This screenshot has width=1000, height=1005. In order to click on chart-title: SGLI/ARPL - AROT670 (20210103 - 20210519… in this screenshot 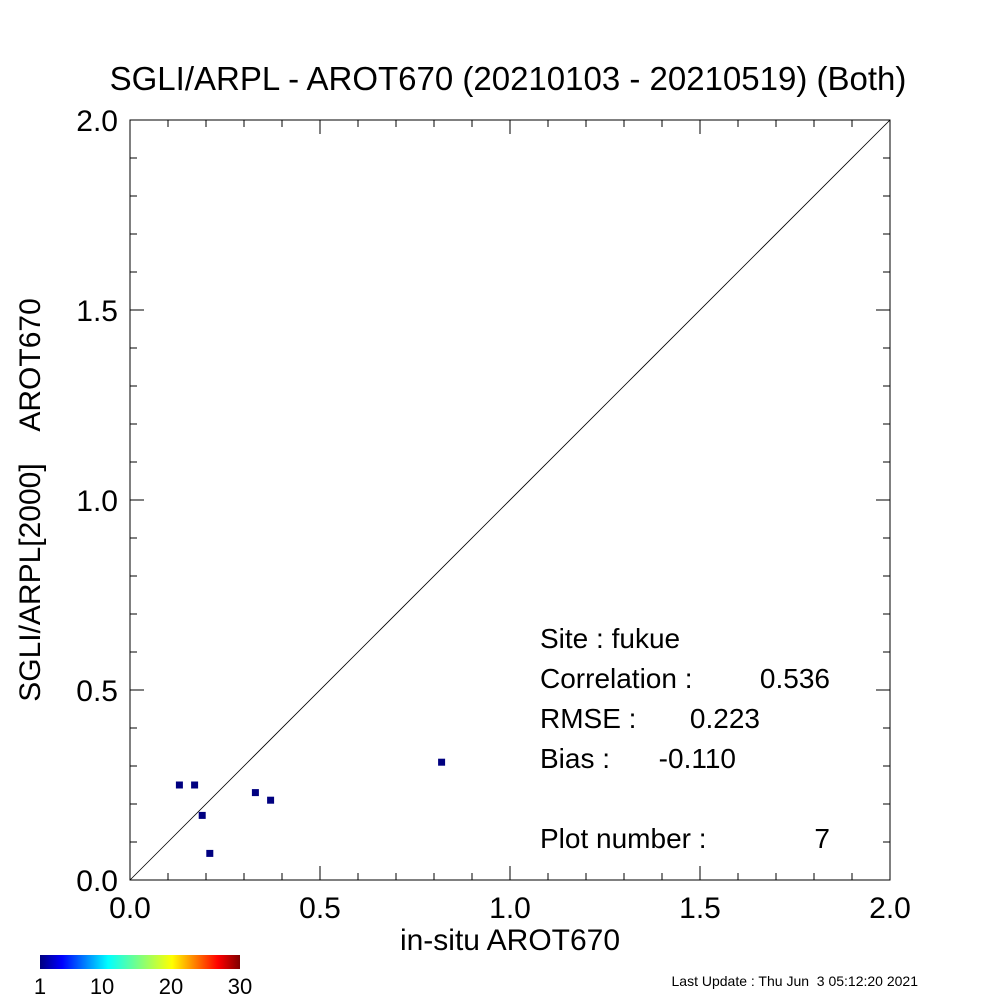, I will do `click(508, 78)`.